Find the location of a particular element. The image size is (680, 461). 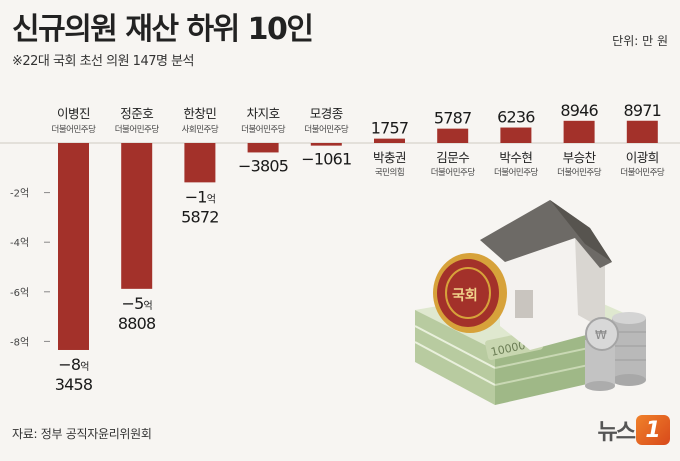

y-tick-label: -8억 is located at coordinates (19, 342).